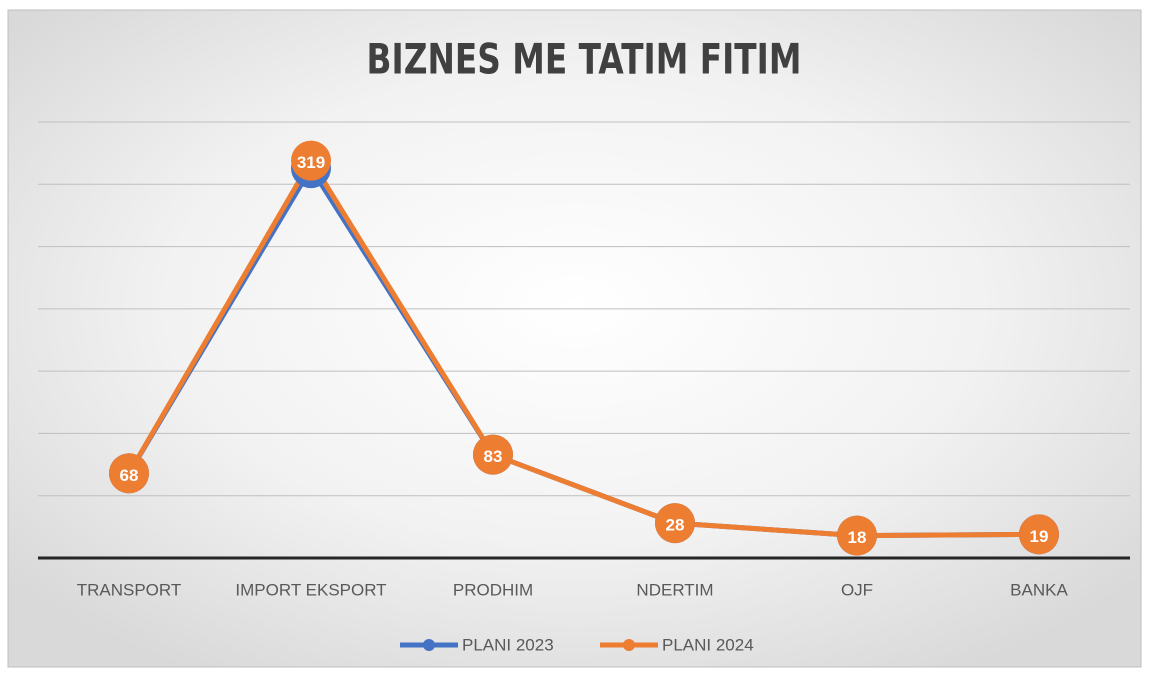 This screenshot has width=1149, height=677. I want to click on legend-label: PLANI 2024, so click(708, 644).